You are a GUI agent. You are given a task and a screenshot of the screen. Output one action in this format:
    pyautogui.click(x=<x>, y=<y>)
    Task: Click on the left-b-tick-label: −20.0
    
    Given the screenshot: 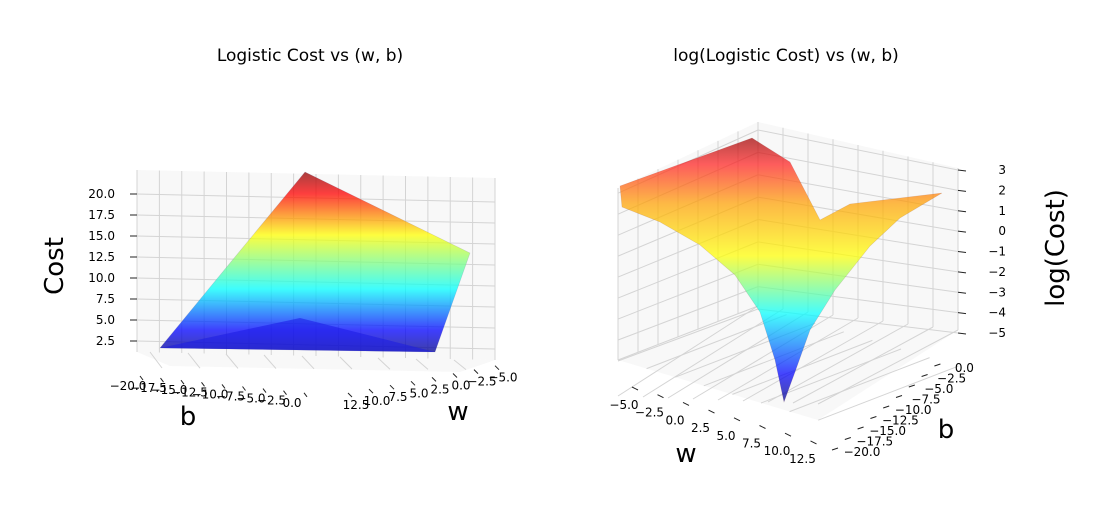 What is the action you would take?
    pyautogui.click(x=128, y=386)
    